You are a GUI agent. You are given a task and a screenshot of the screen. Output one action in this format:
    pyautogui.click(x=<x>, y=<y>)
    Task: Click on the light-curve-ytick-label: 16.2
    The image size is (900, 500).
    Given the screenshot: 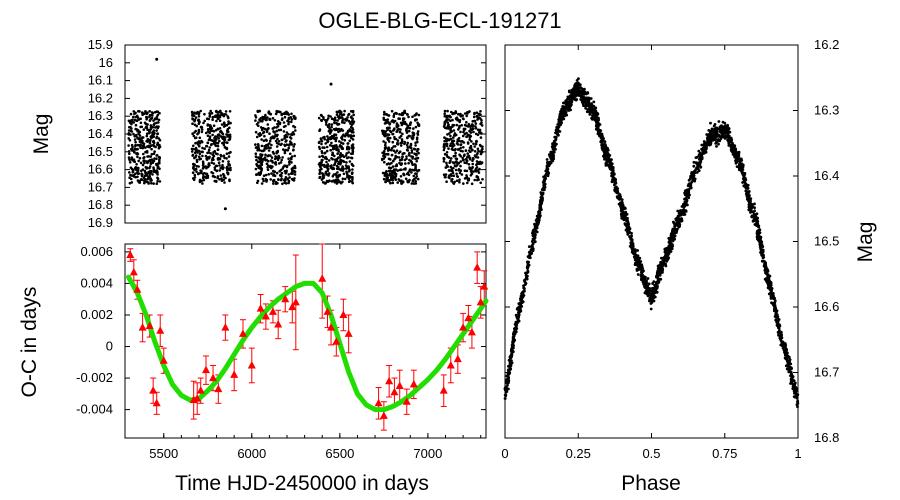 What is the action you would take?
    pyautogui.click(x=100, y=97)
    